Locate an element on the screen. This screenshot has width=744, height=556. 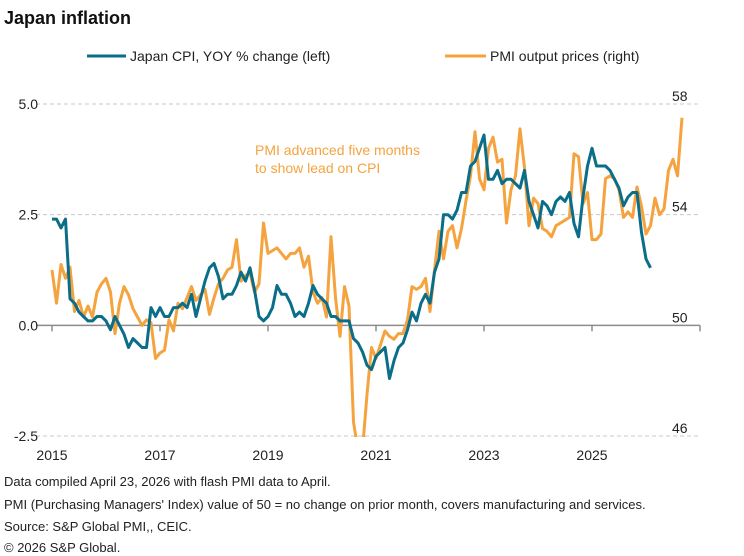
left-tick-label: 0.0 is located at coordinates (29, 325).